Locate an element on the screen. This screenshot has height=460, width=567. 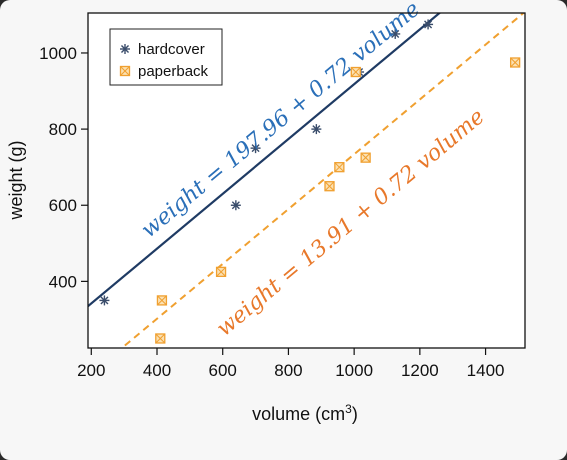
y-tick-label: 1000 is located at coordinates (58, 53).